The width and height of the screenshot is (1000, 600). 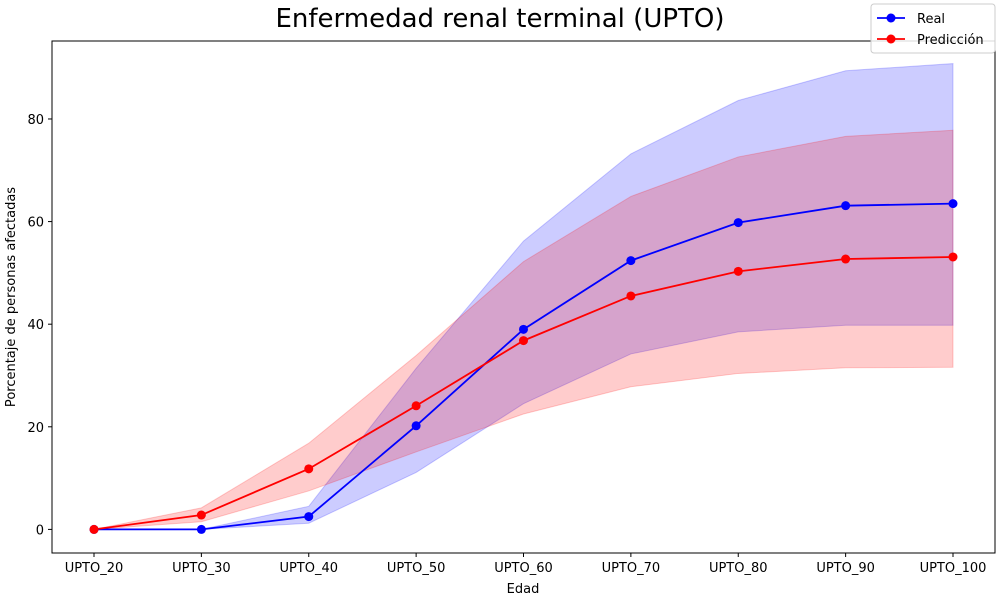 I want to click on x-tick-label-6: UPTO_80, so click(x=738, y=568).